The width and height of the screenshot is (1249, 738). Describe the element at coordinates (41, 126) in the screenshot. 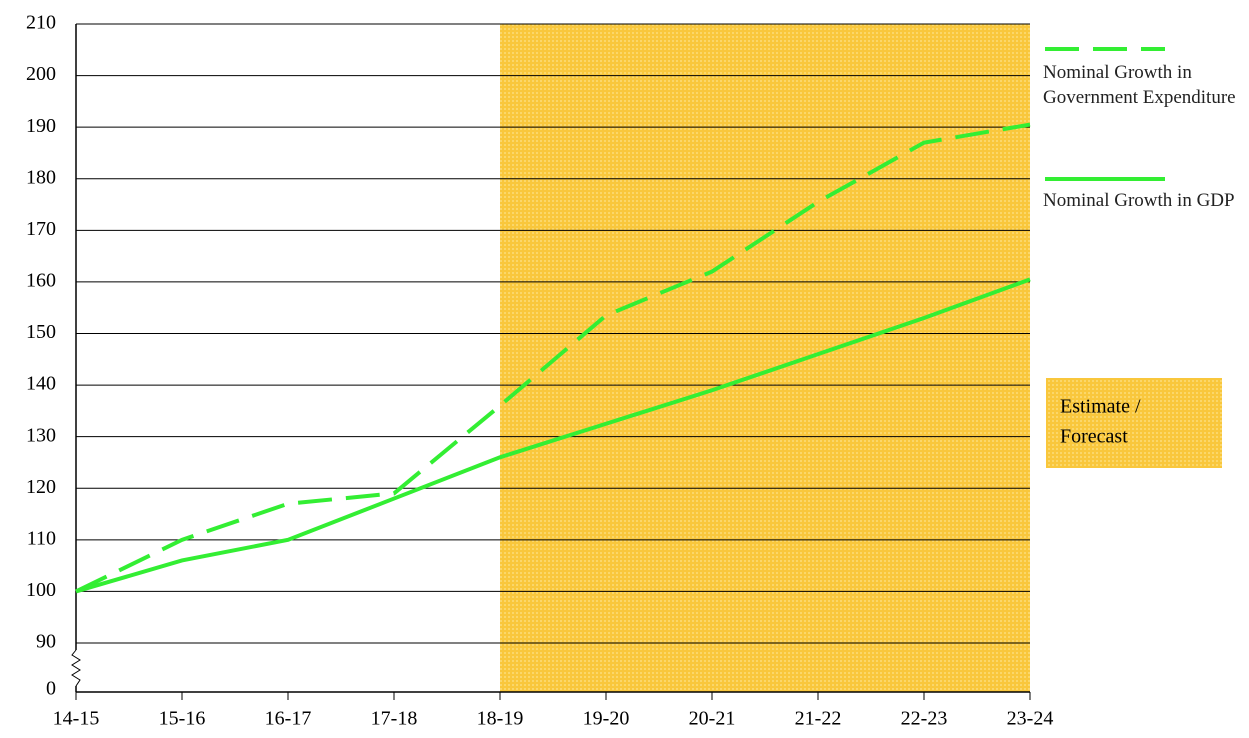

I see `y-tick-label: 190` at that location.